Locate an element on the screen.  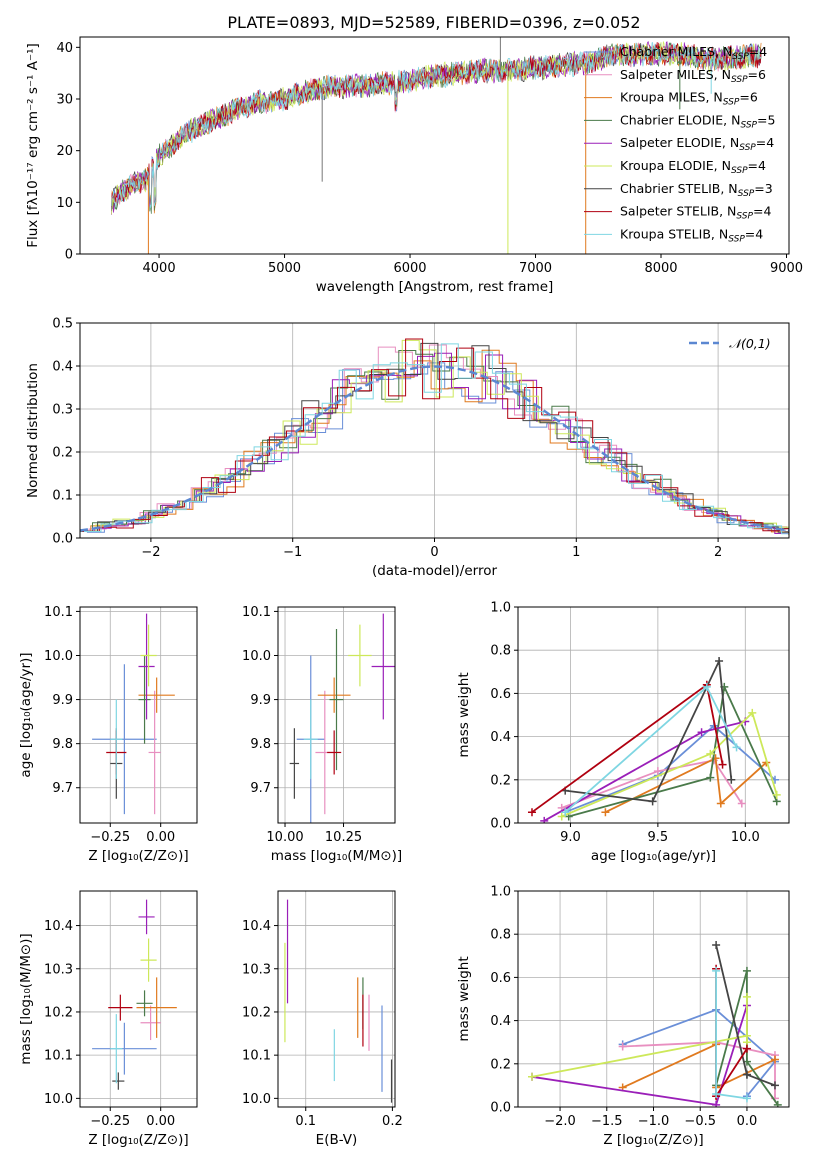
y-tick-label: 1.0 is located at coordinates (500, 892).